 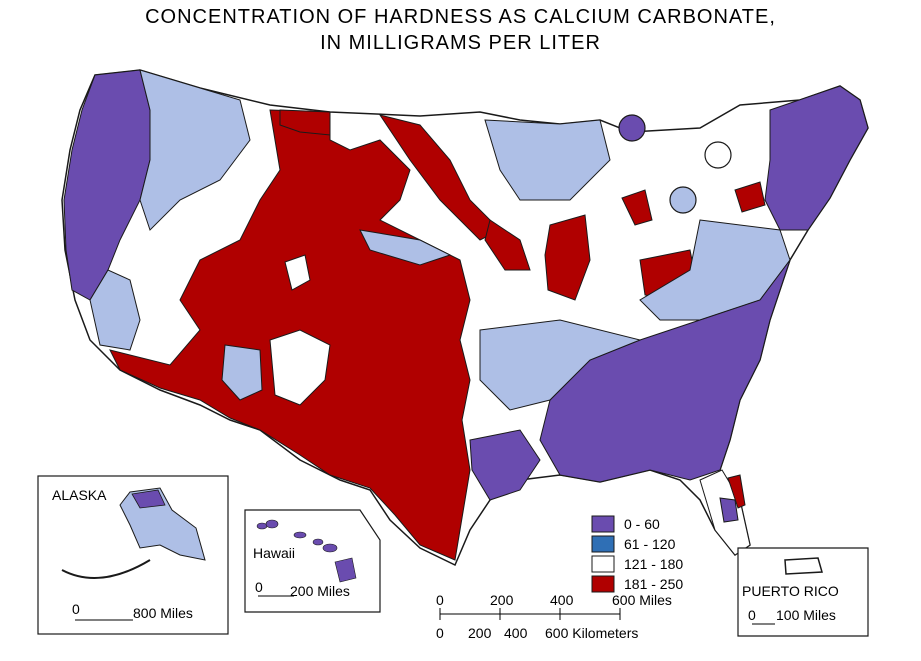 What do you see at coordinates (650, 544) in the screenshot?
I see `legend-label-61-120: 61 - 120` at bounding box center [650, 544].